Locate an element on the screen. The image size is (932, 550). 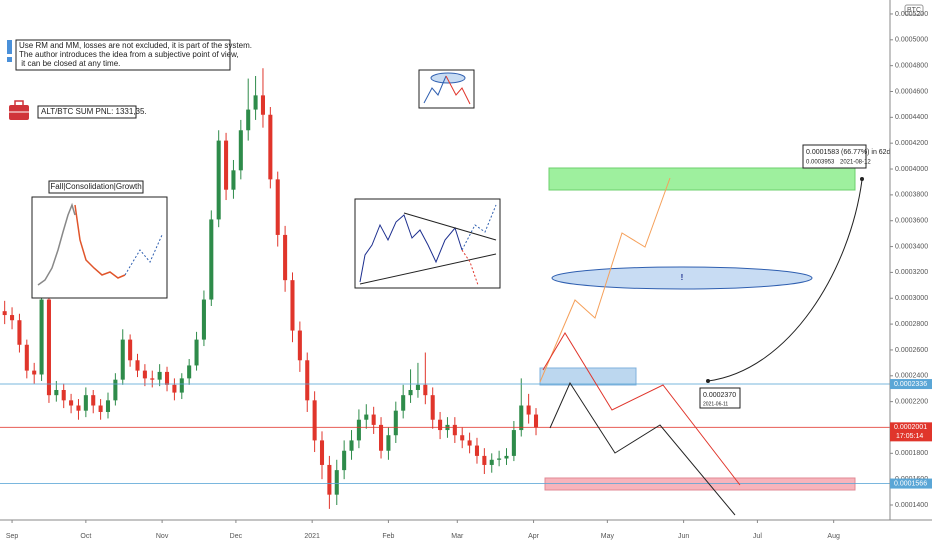
x-tick-label: Feb is located at coordinates (388, 536).